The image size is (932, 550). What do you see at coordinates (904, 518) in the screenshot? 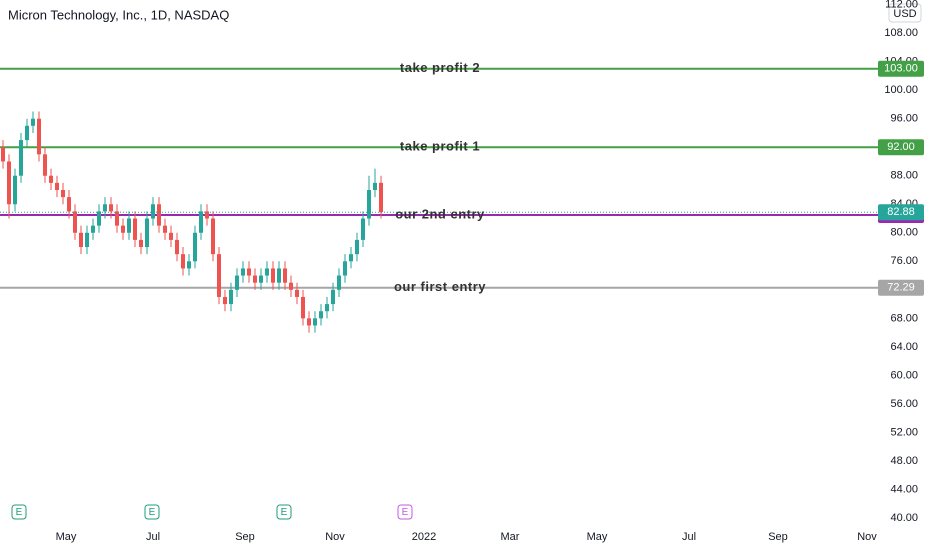
I see `y-tick-label: 40.00` at bounding box center [904, 518].